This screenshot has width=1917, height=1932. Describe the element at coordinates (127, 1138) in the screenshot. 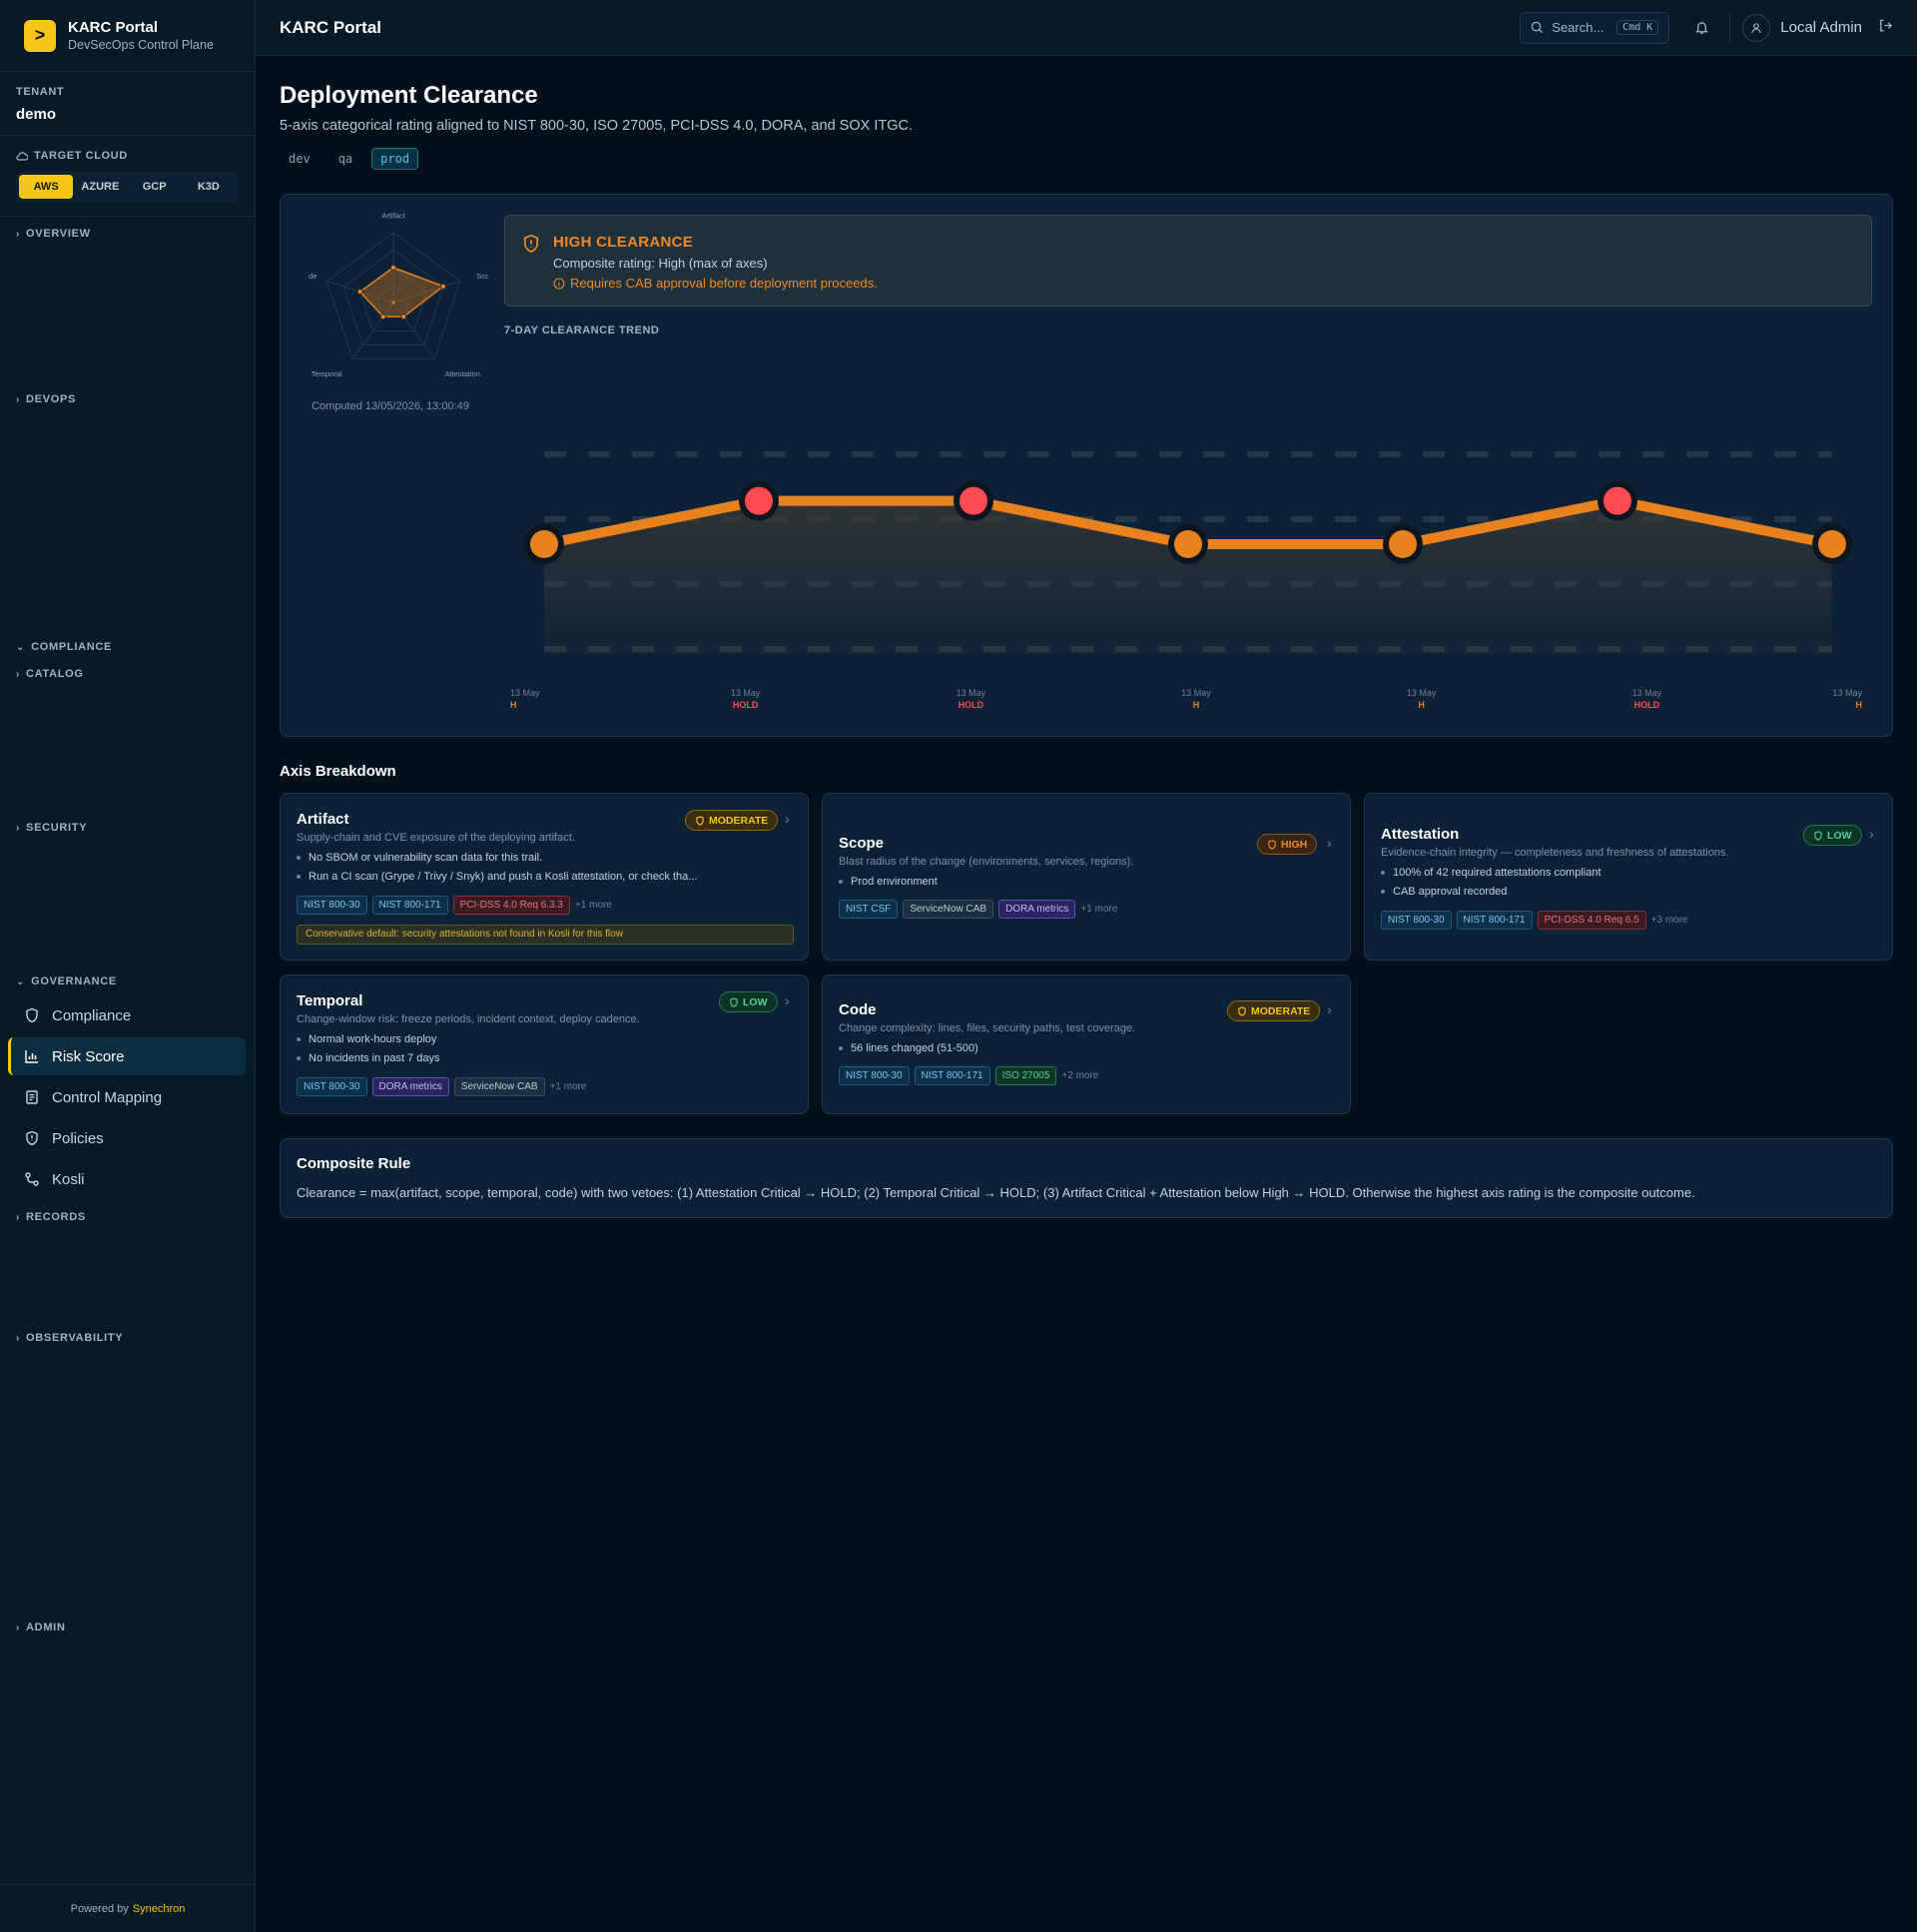

I see `sidebar-item-policies: Policies` at that location.